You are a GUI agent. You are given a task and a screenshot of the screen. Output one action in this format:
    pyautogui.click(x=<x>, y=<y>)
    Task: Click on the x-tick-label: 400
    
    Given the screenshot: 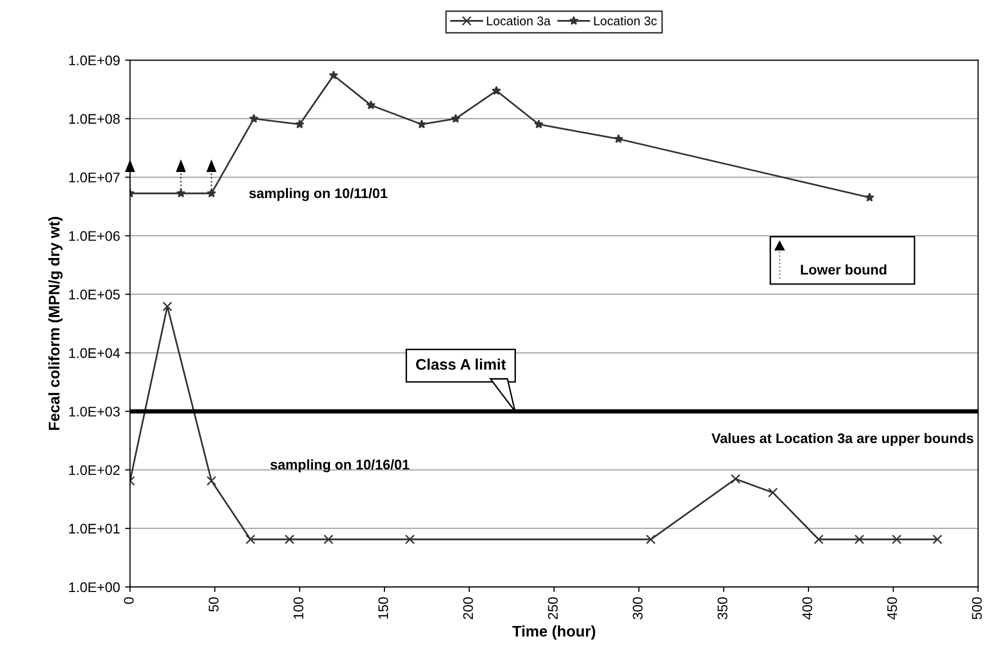 What is the action you would take?
    pyautogui.click(x=807, y=608)
    